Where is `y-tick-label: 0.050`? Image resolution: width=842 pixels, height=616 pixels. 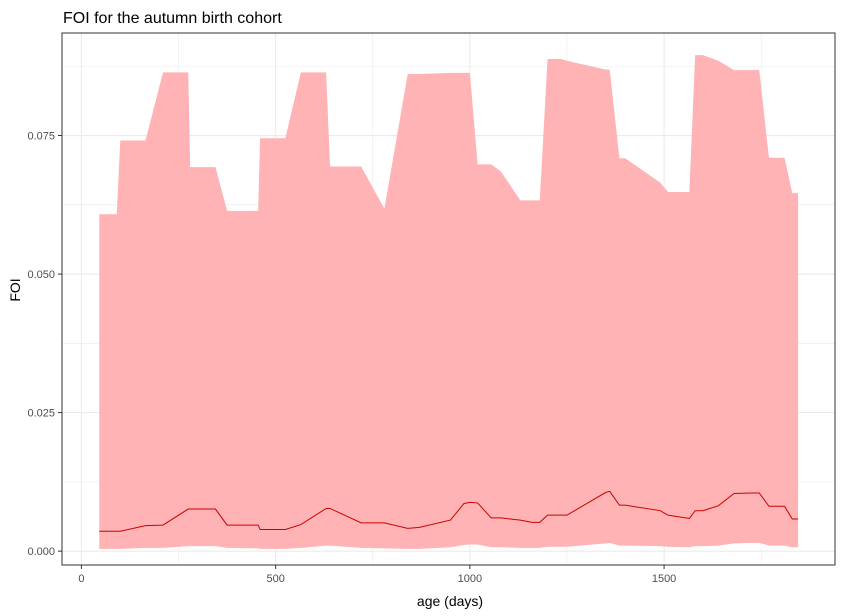
y-tick-label: 0.050 is located at coordinates (41, 275).